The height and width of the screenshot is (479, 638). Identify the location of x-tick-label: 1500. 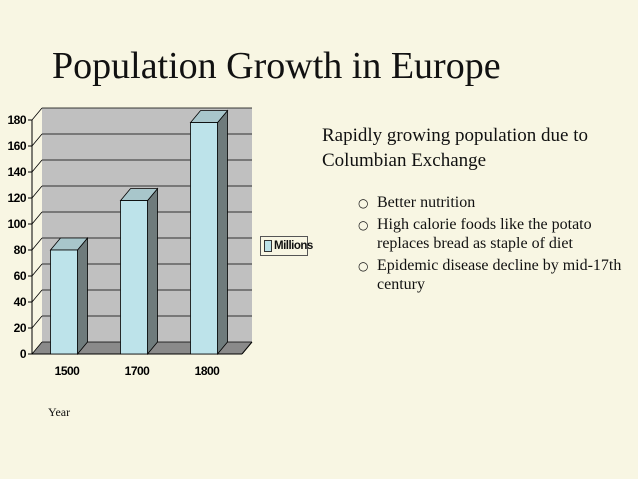
(68, 371).